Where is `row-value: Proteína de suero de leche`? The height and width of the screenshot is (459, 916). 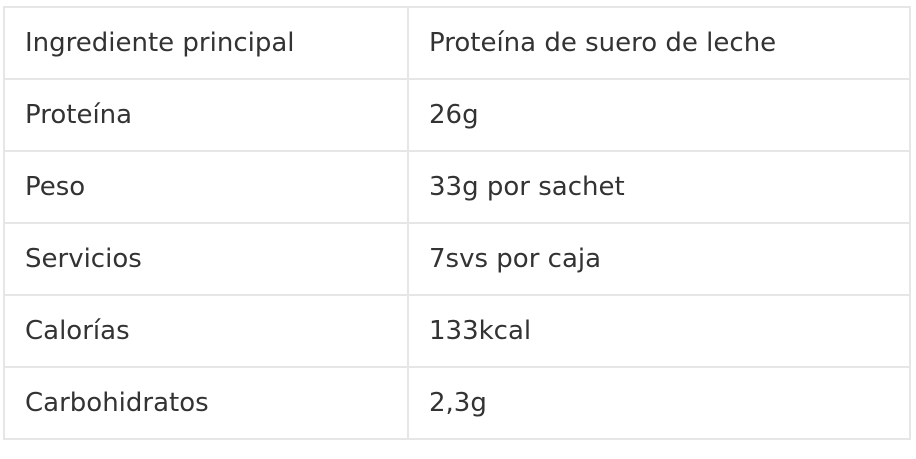 row-value: Proteína de suero de leche is located at coordinates (659, 43).